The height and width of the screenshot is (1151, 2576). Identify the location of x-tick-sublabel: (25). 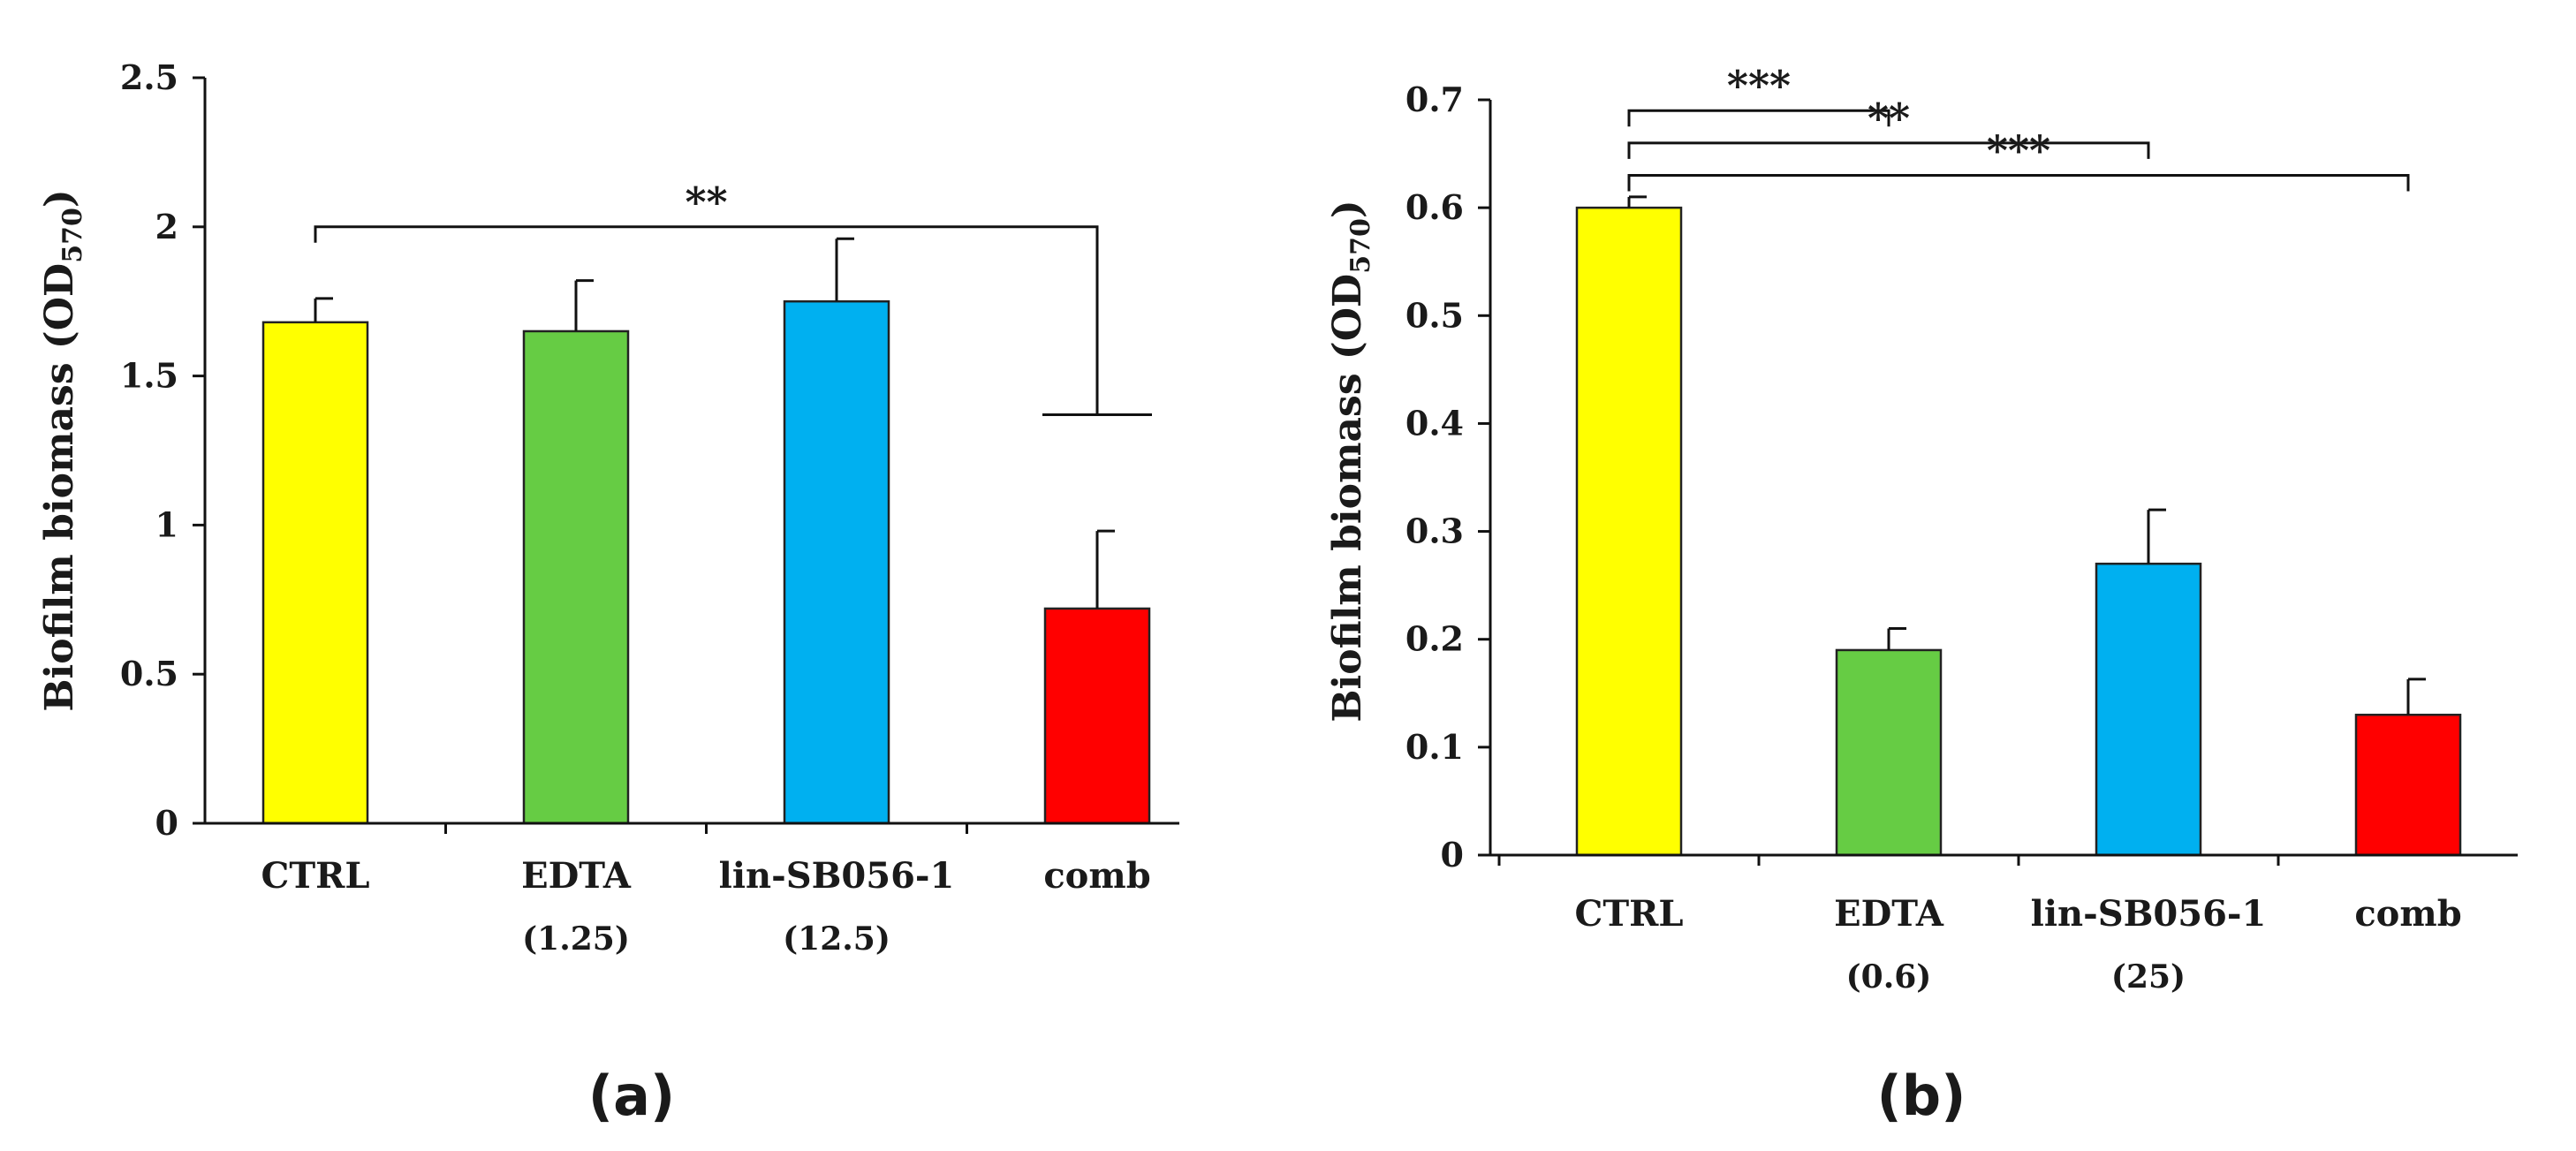
(2149, 977).